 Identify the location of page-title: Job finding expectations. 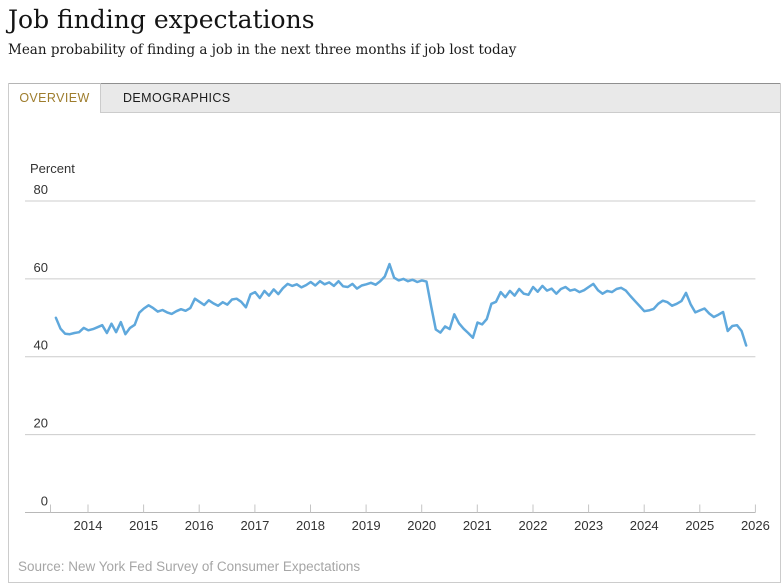
(161, 19).